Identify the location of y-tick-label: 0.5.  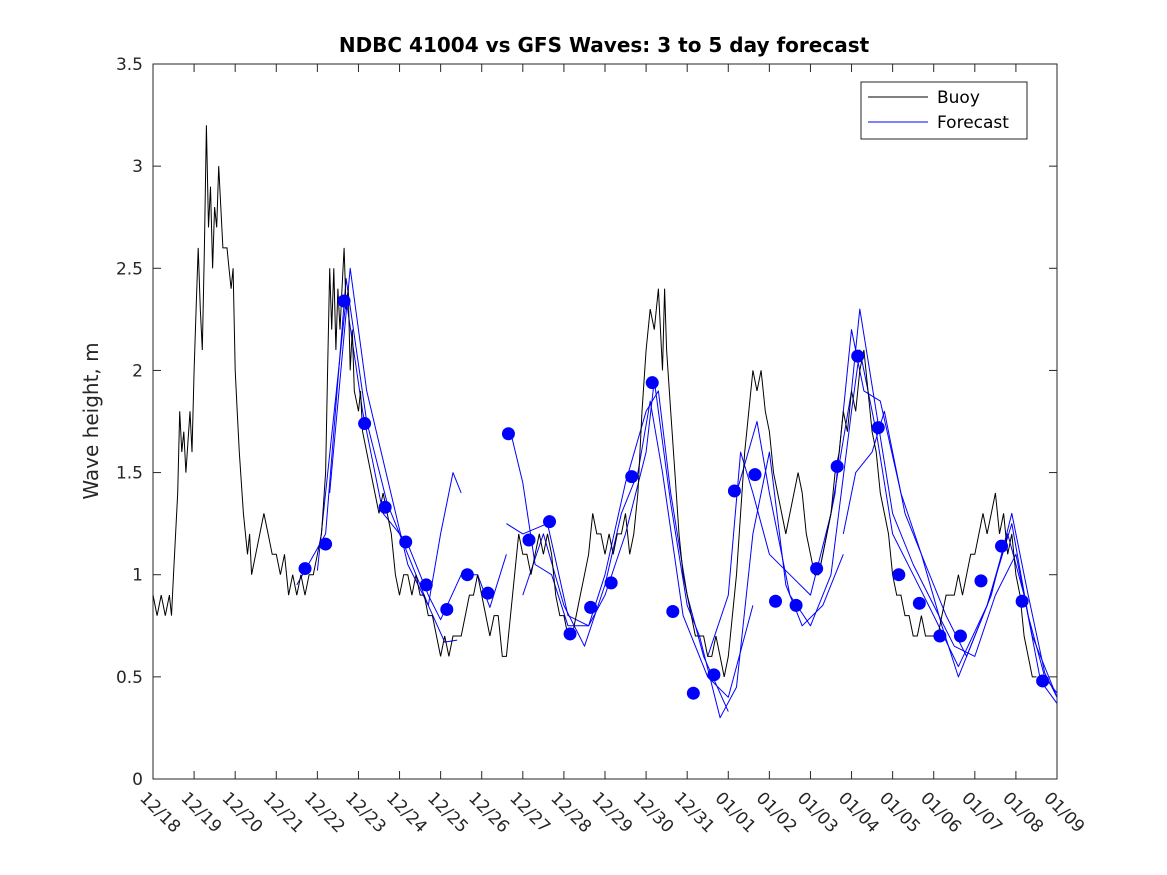
(129, 678).